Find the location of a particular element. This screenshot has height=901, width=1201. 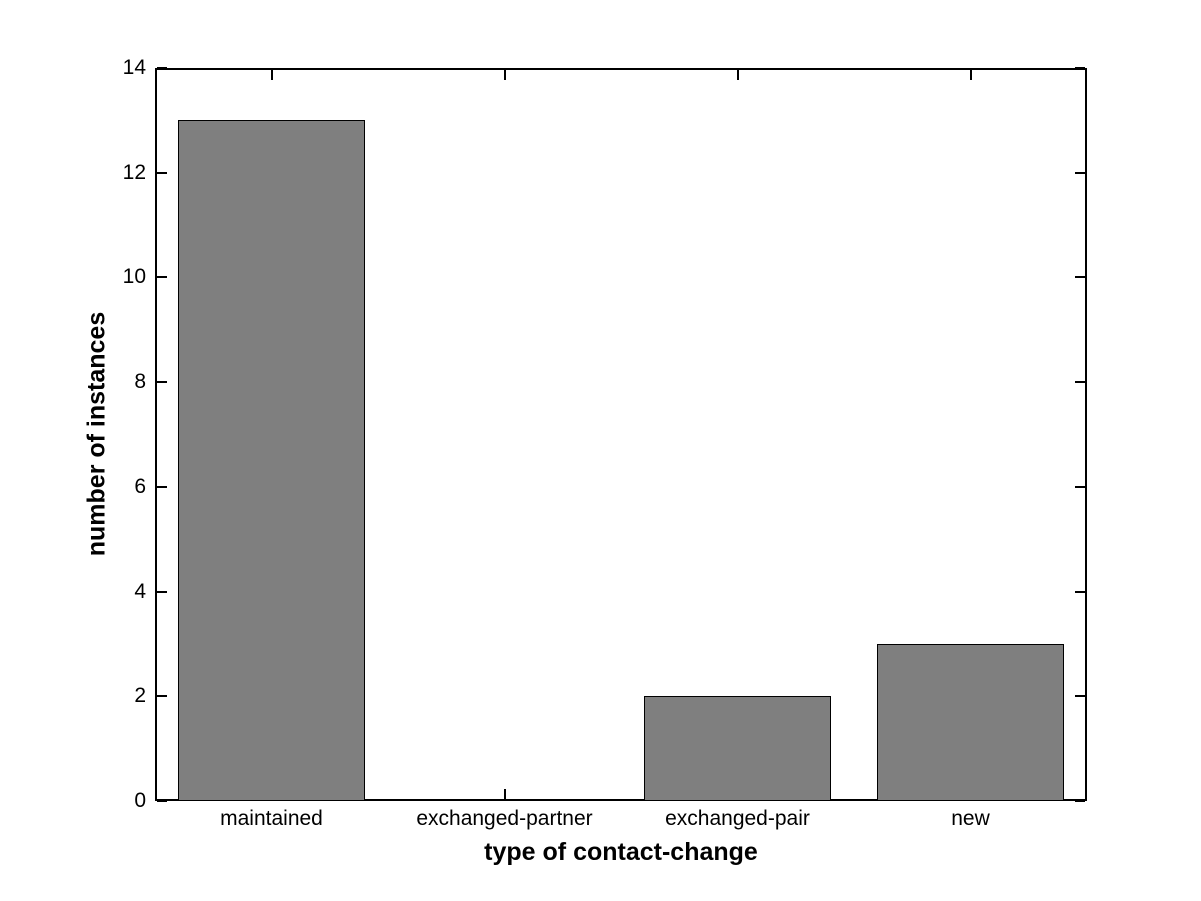

y-tick-label: 2 is located at coordinates (140, 696).